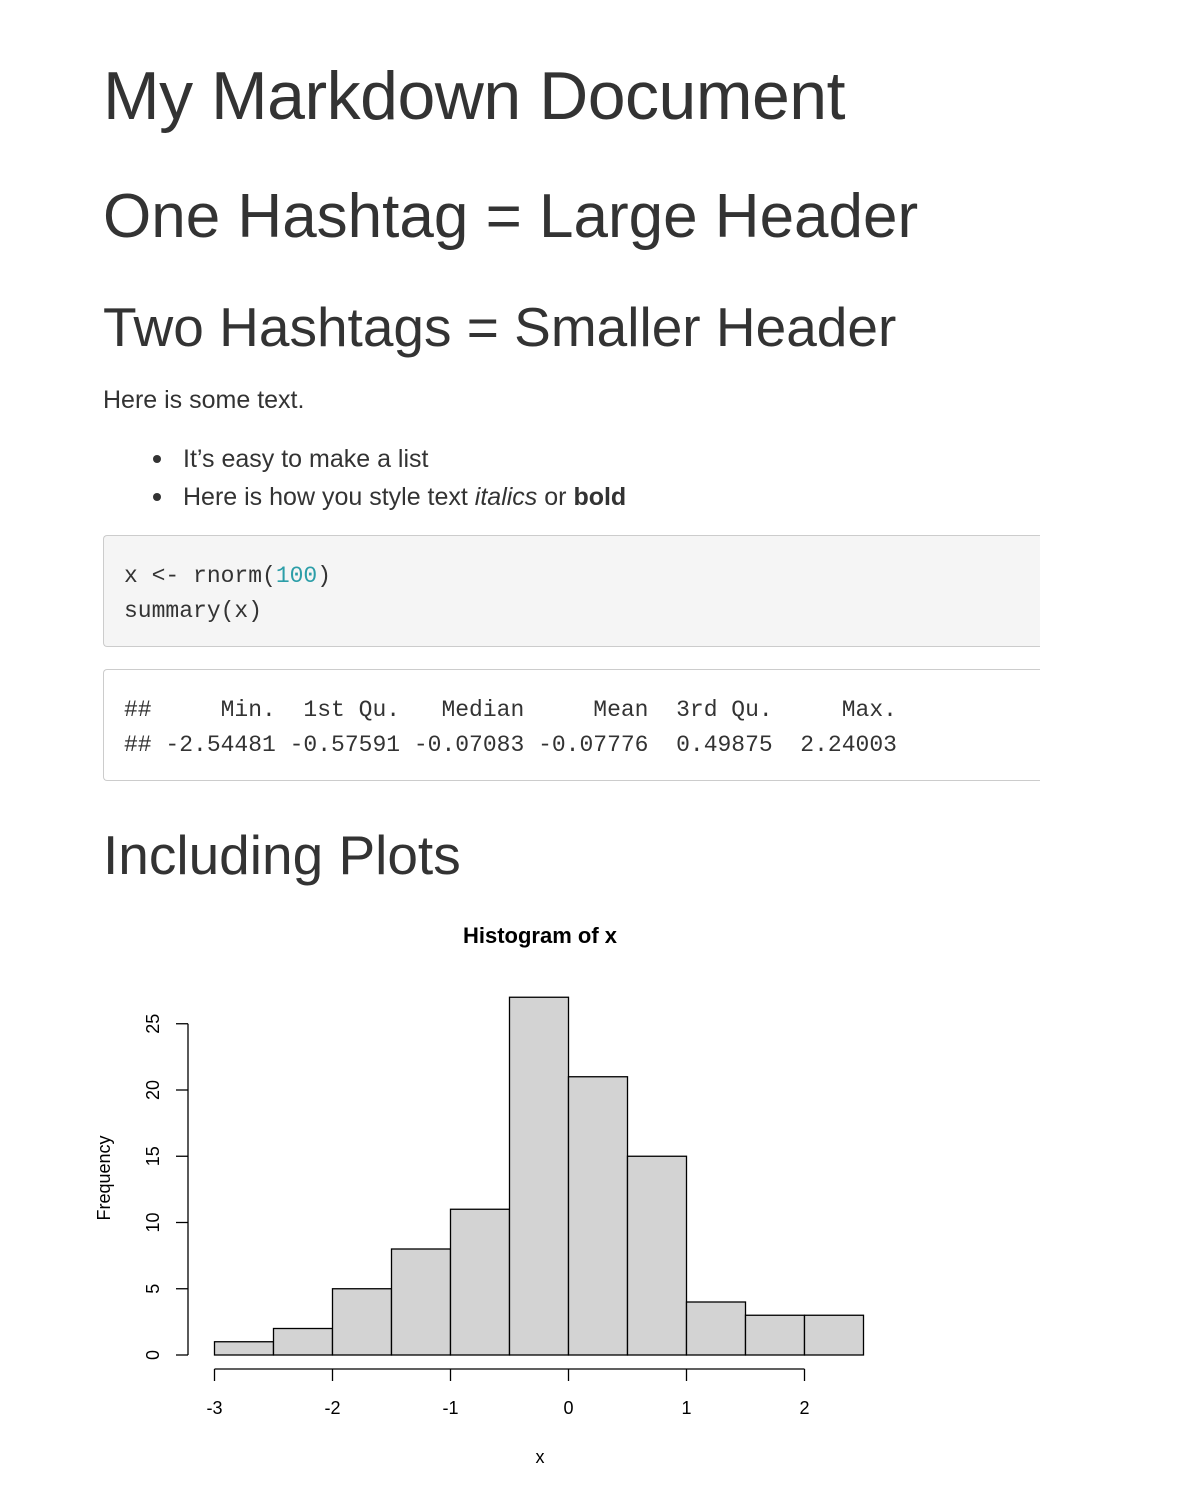  I want to click on x-axis: -3 -2 -1 0 1 2, so click(508, 1393).